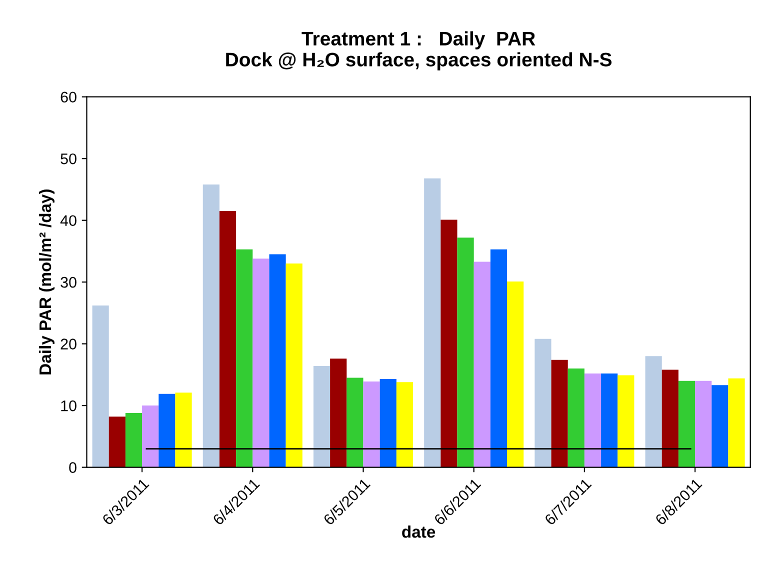  Describe the element at coordinates (68, 158) in the screenshot. I see `y-tick-label: 50` at that location.